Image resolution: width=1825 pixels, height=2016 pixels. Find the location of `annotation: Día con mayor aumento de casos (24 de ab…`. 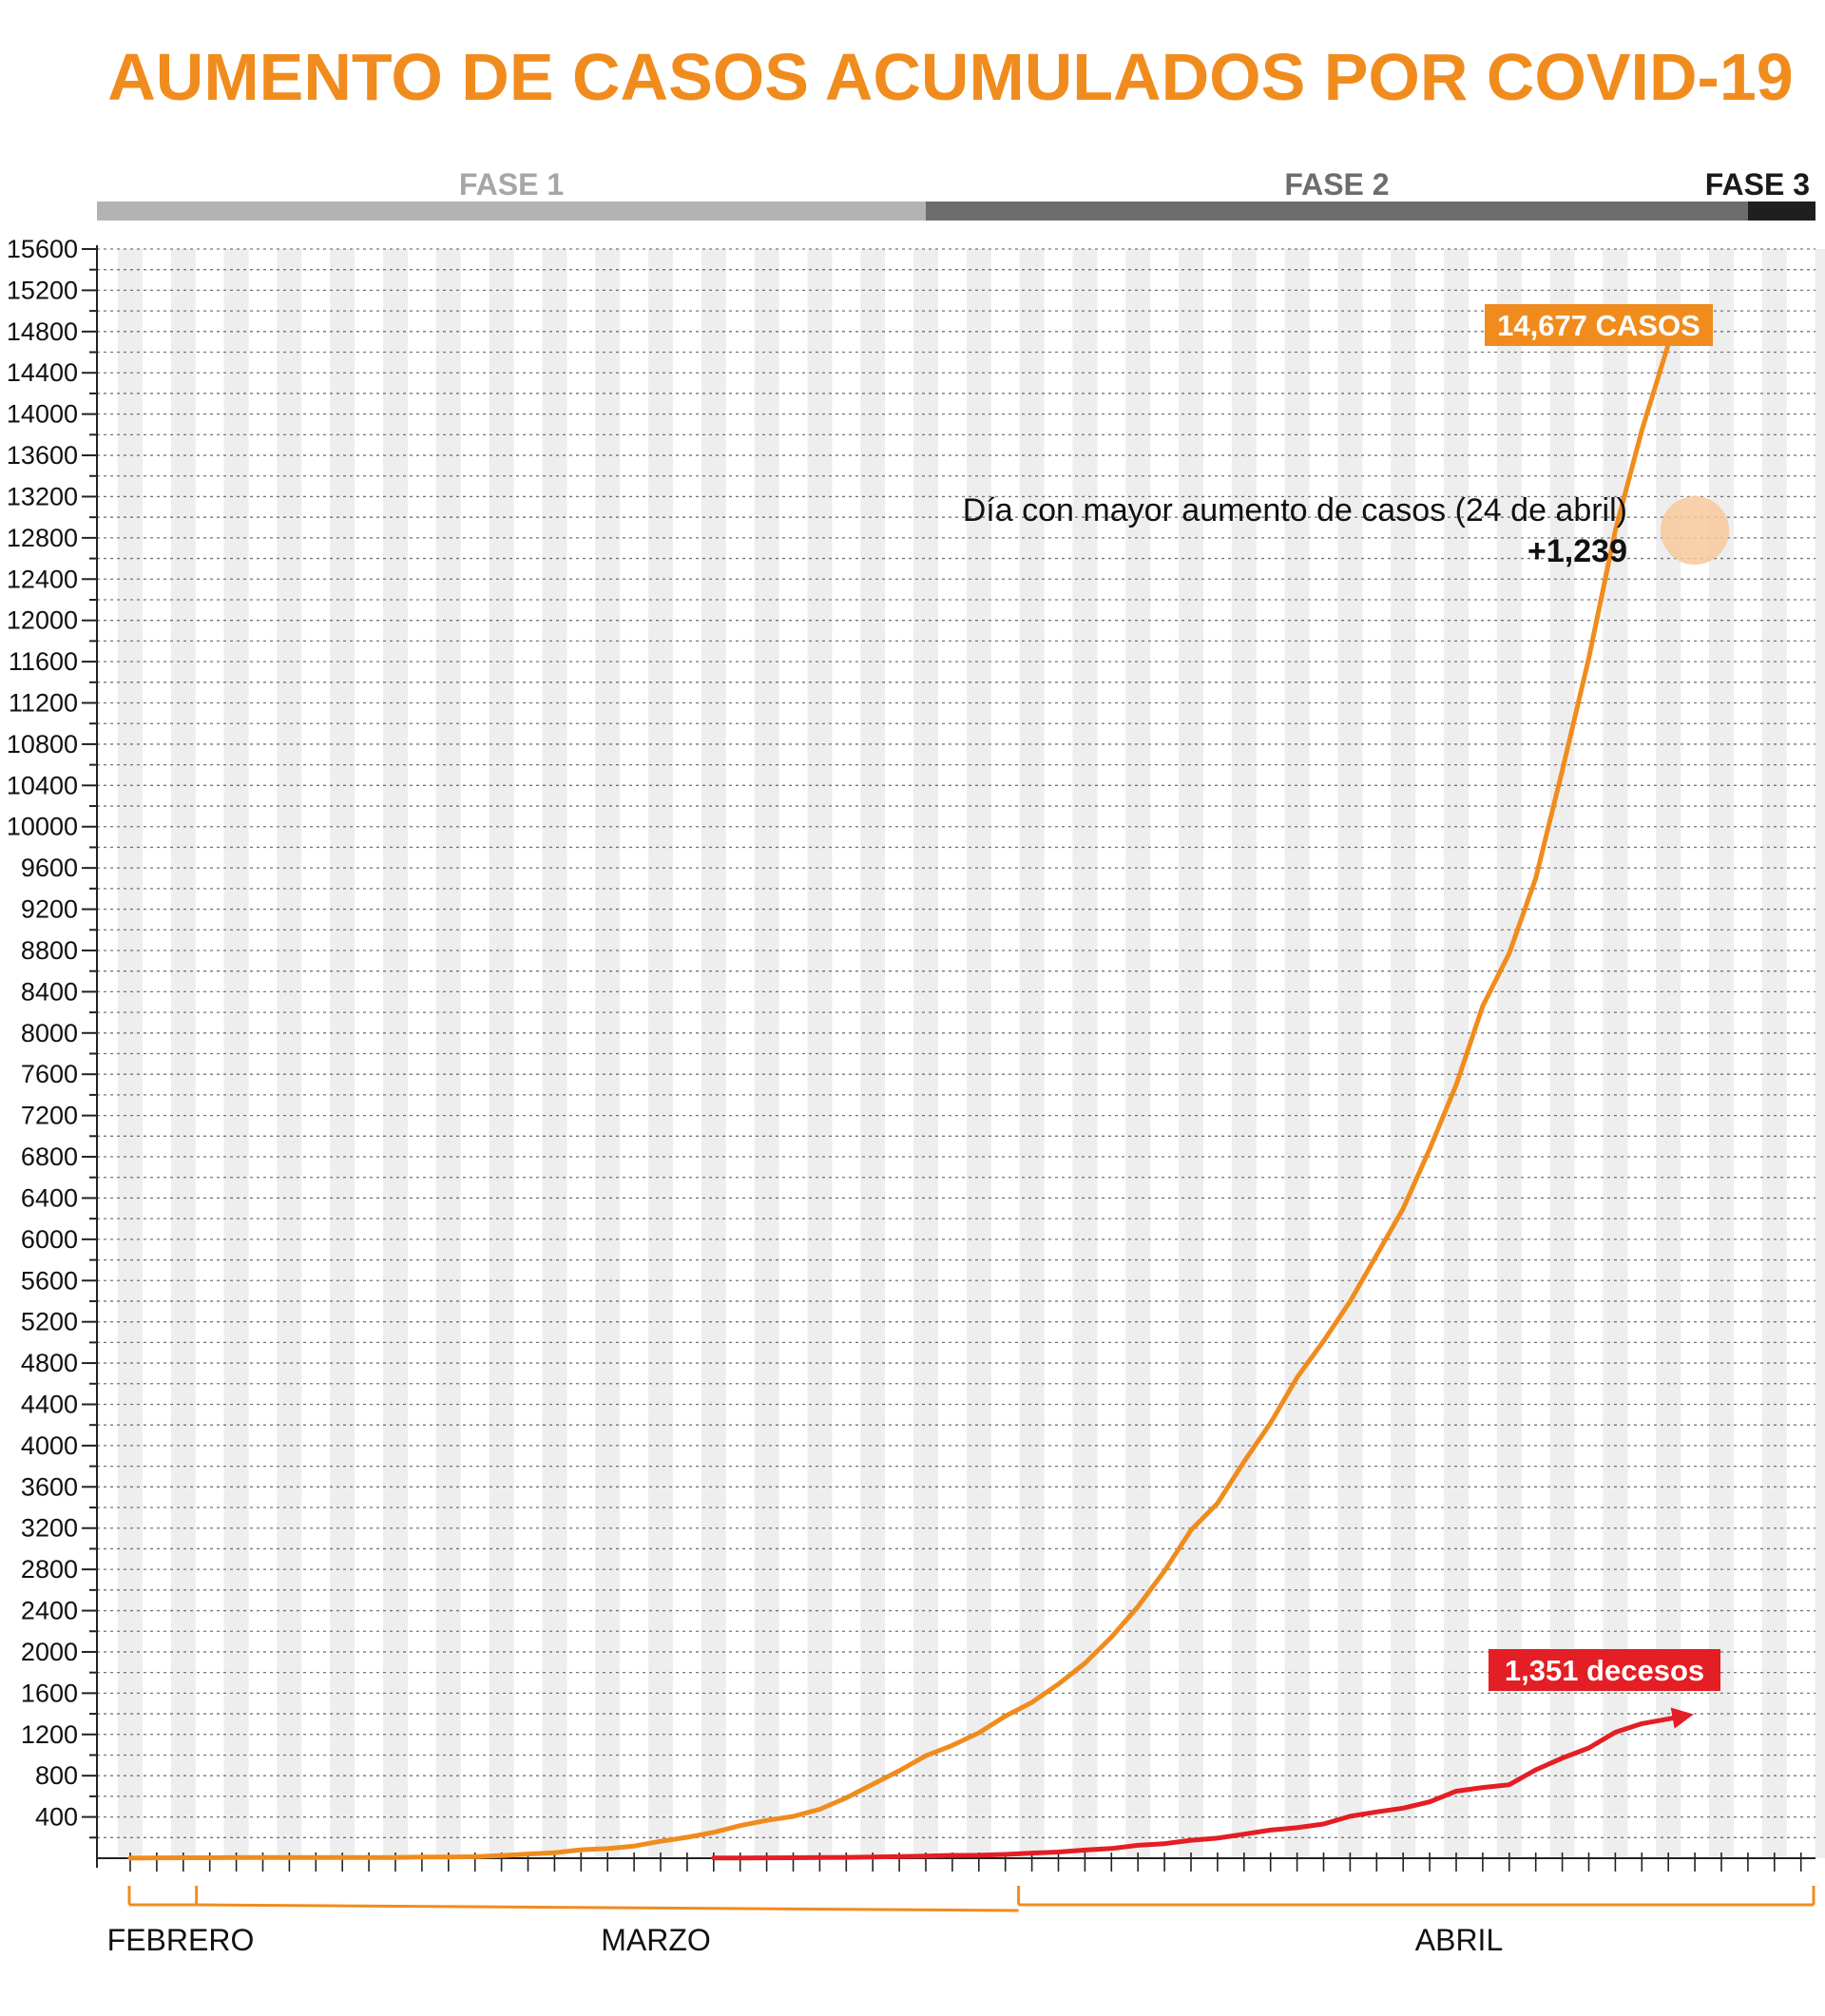

annotation: Día con mayor aumento de casos (24 de ab… is located at coordinates (1346, 530).